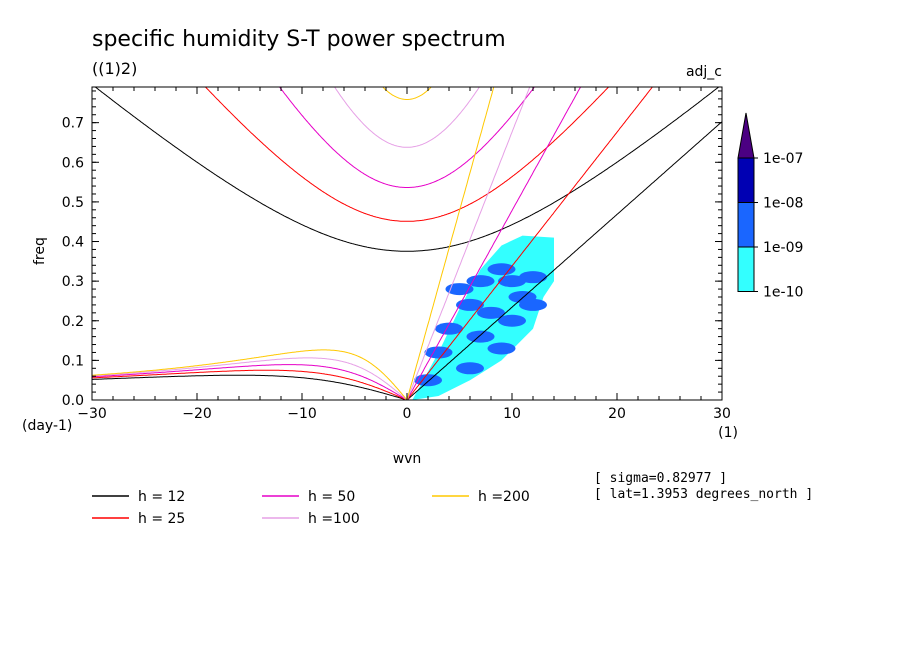  Describe the element at coordinates (73, 401) in the screenshot. I see `y-tick-label: 0.0` at that location.